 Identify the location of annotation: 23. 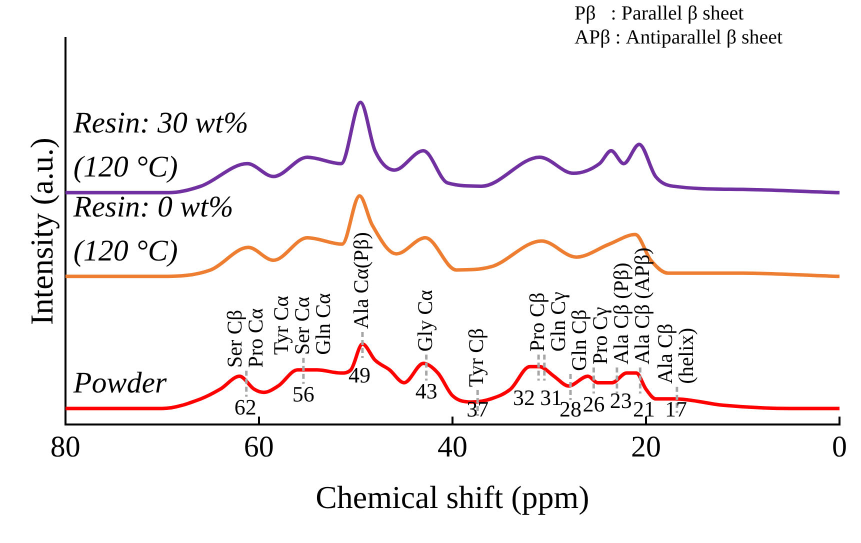
(621, 401).